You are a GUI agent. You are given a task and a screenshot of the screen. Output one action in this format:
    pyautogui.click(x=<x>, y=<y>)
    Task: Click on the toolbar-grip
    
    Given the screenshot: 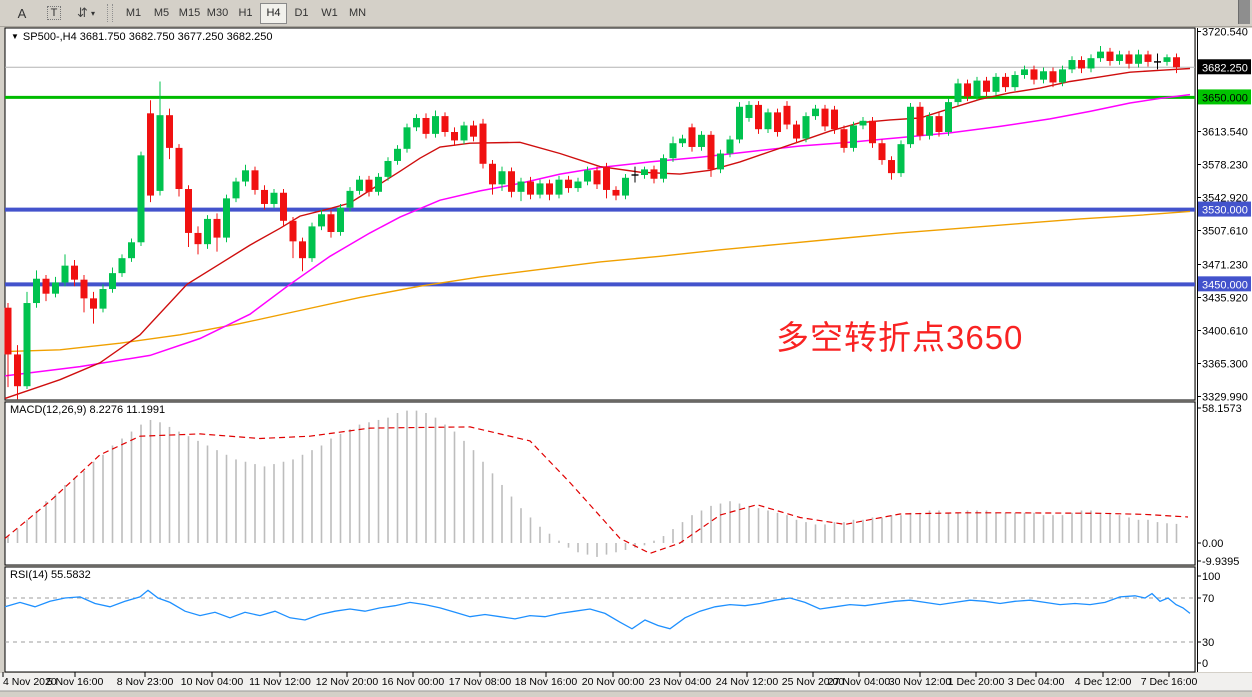 What is the action you would take?
    pyautogui.click(x=110, y=13)
    